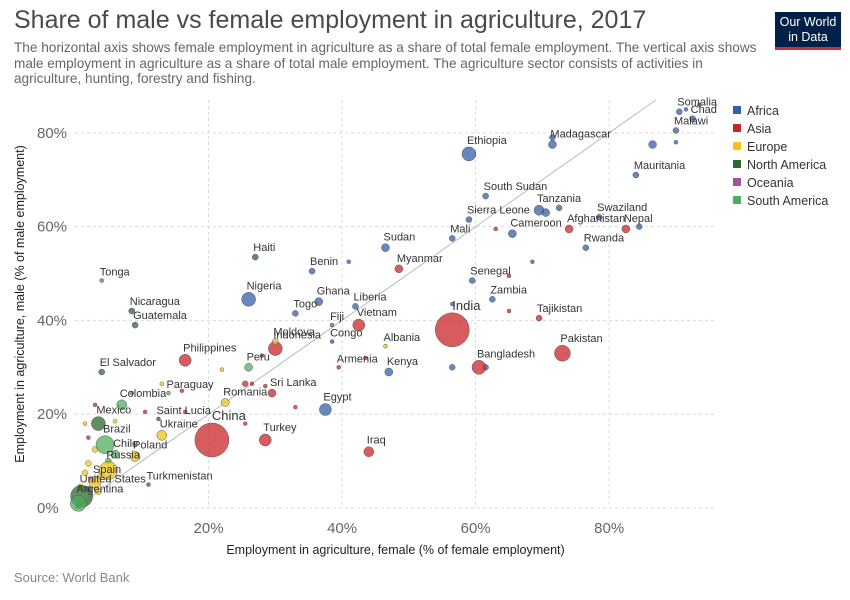  I want to click on owid-logo: Our World in Data, so click(808, 31).